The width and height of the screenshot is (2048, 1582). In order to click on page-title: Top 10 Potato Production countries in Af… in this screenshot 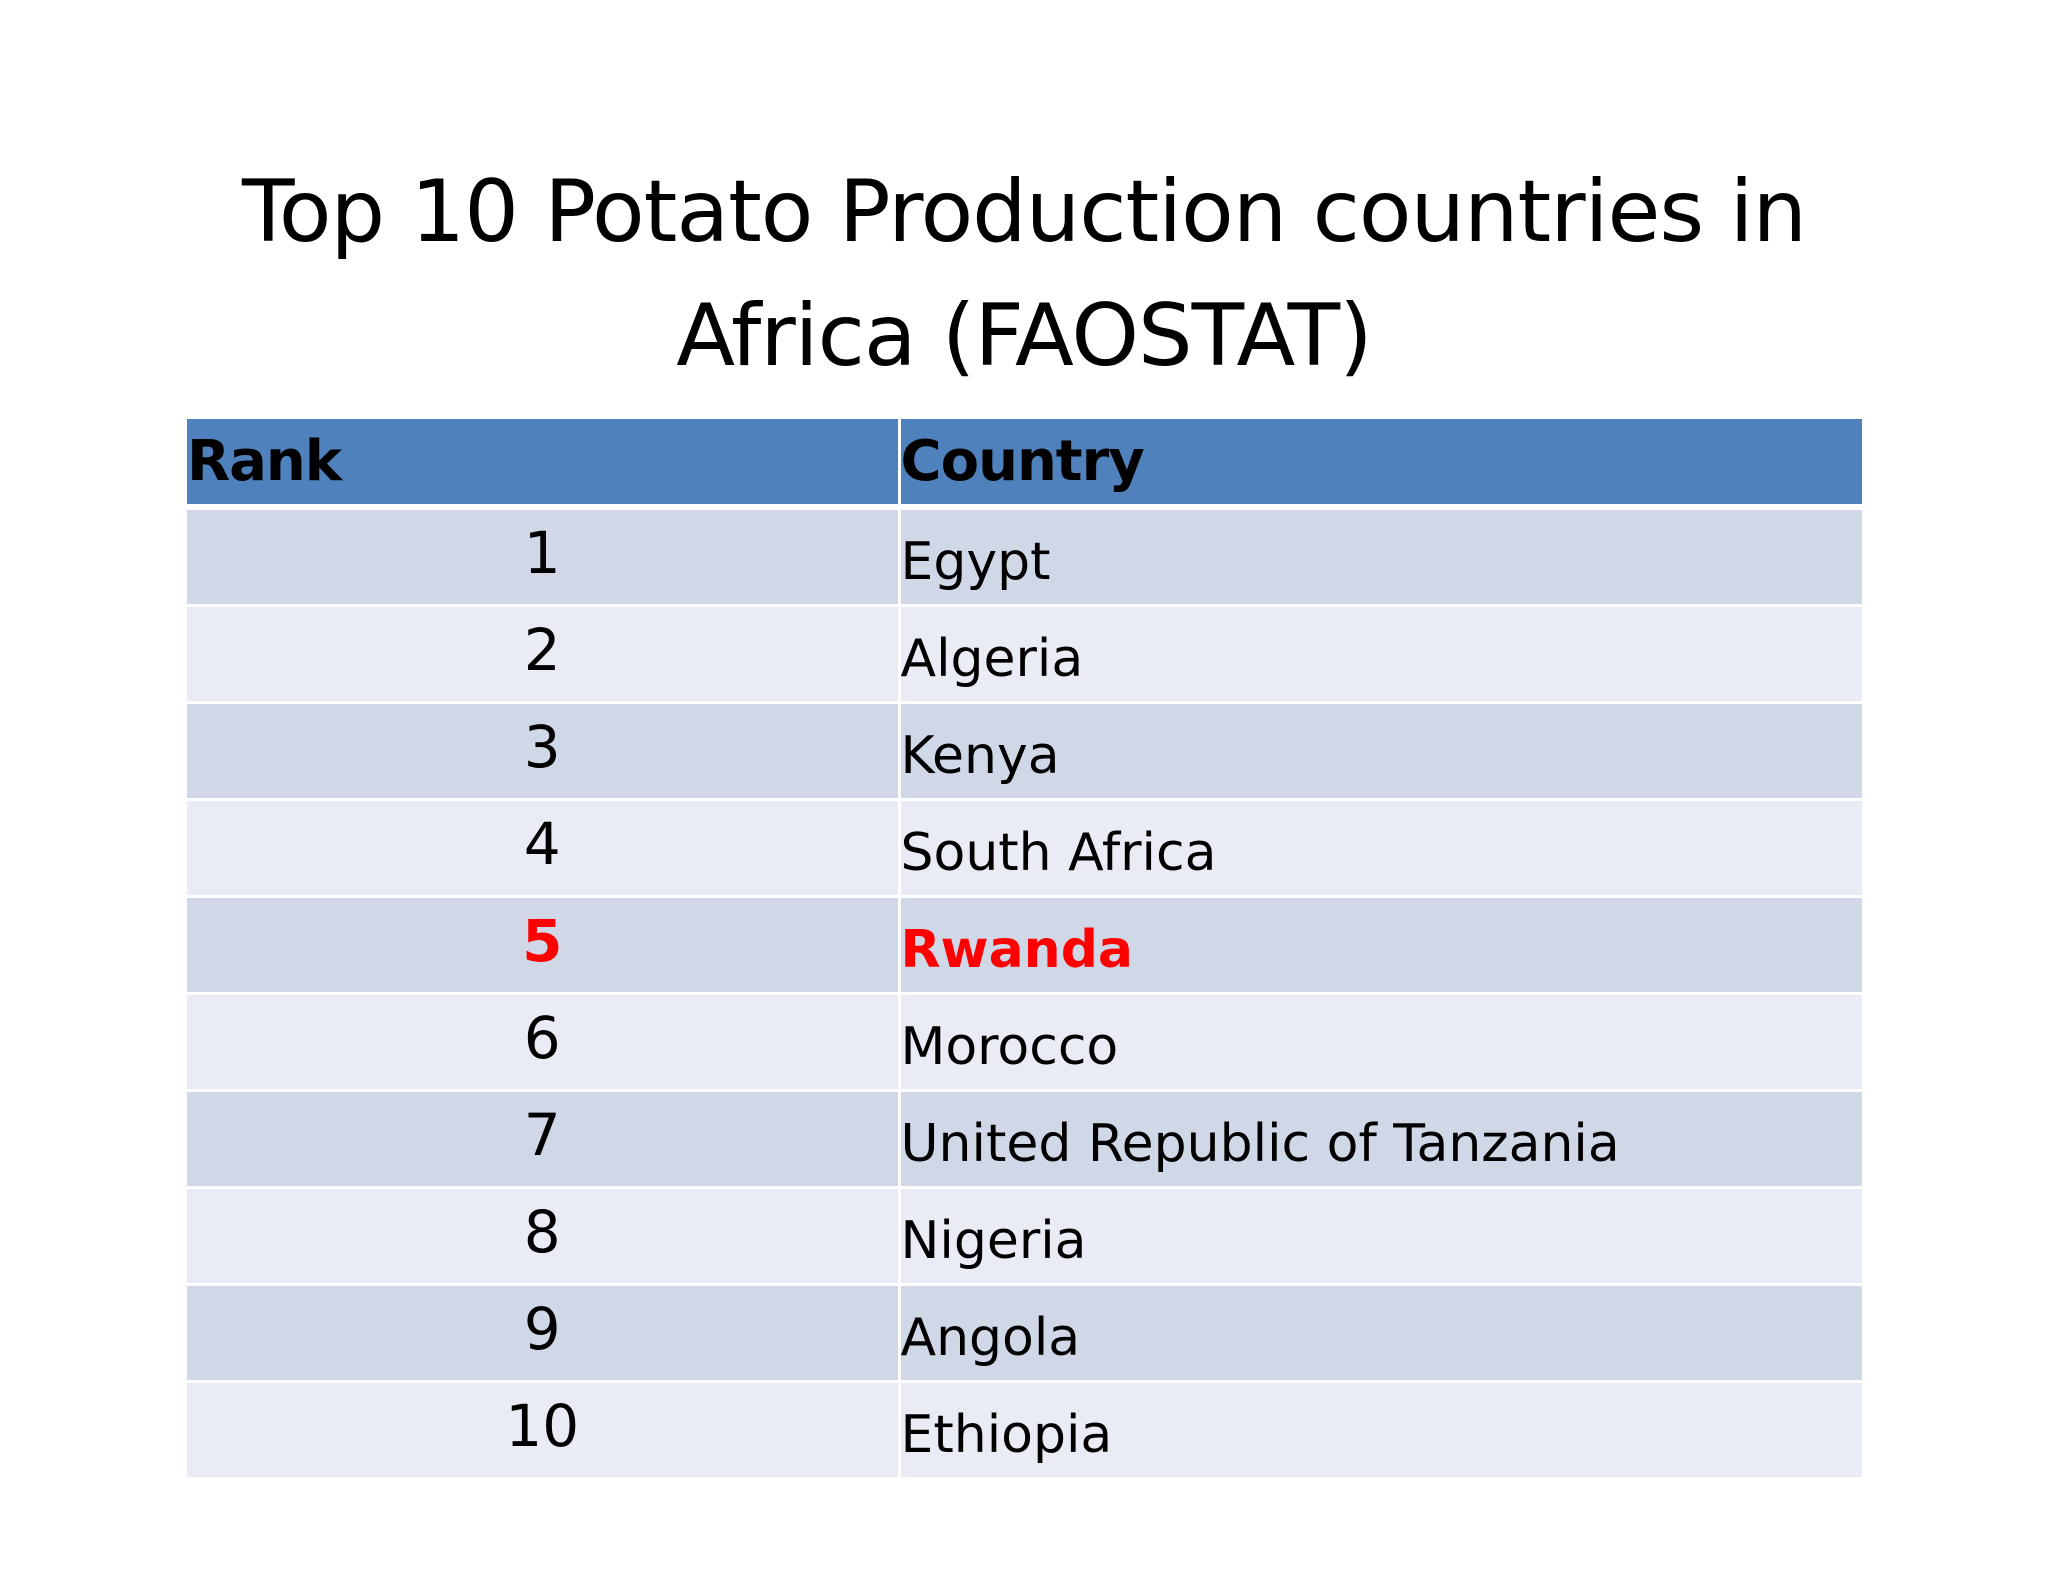, I will do `click(1024, 274)`.